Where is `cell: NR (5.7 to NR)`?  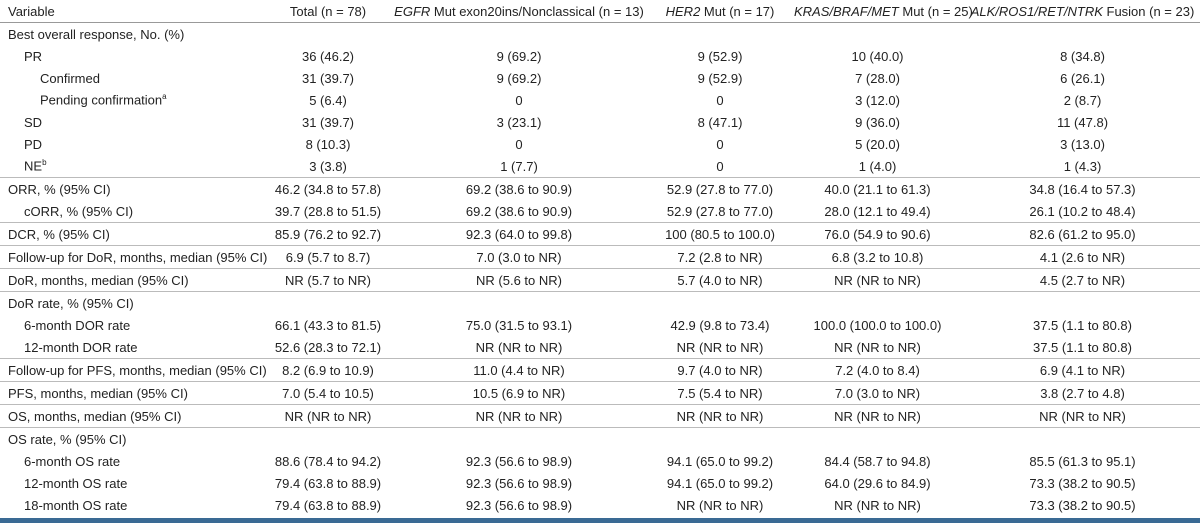
cell: NR (5.7 to NR) is located at coordinates (328, 280).